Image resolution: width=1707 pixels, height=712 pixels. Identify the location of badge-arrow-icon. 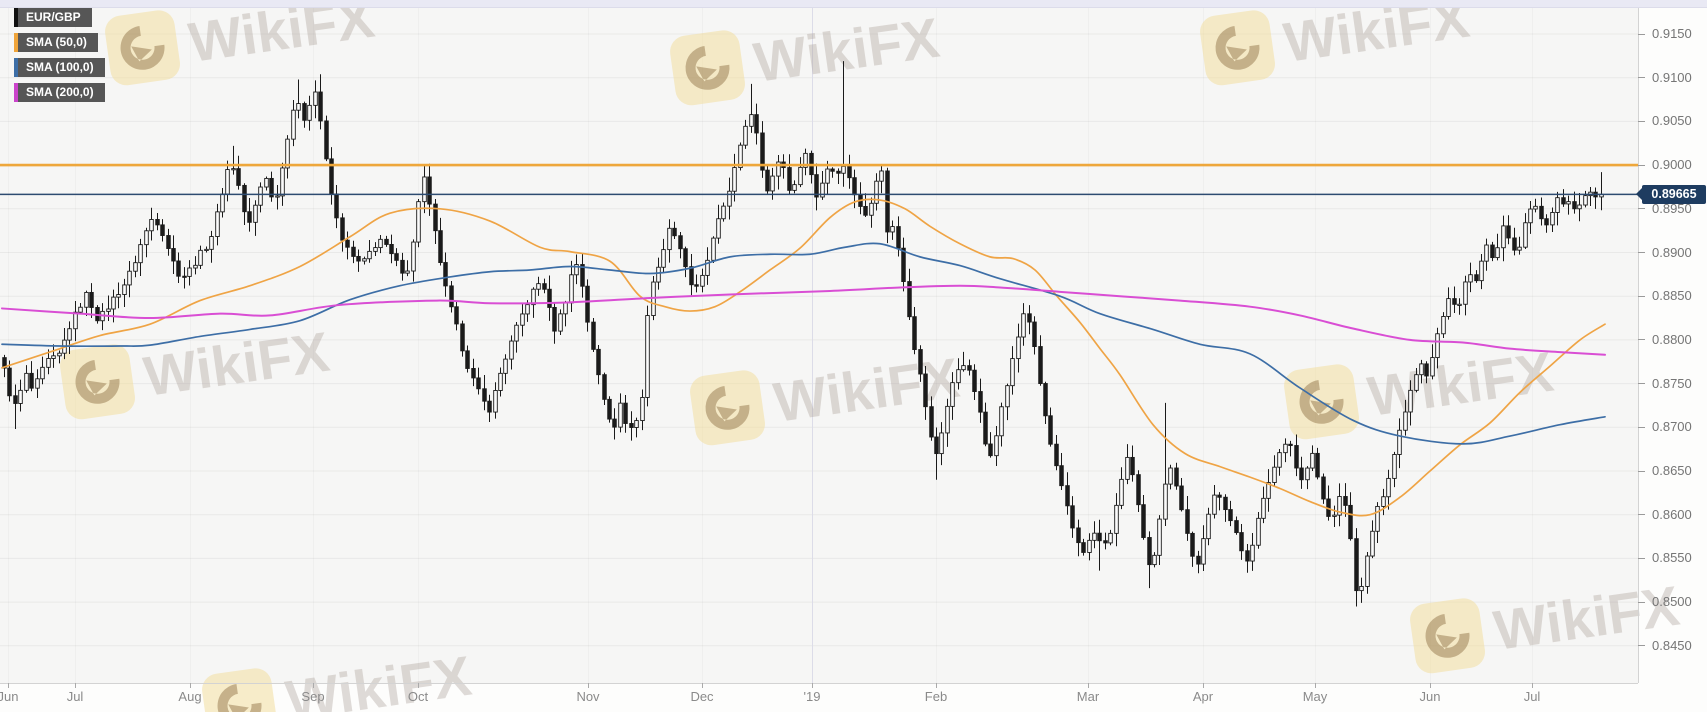
(1639, 194).